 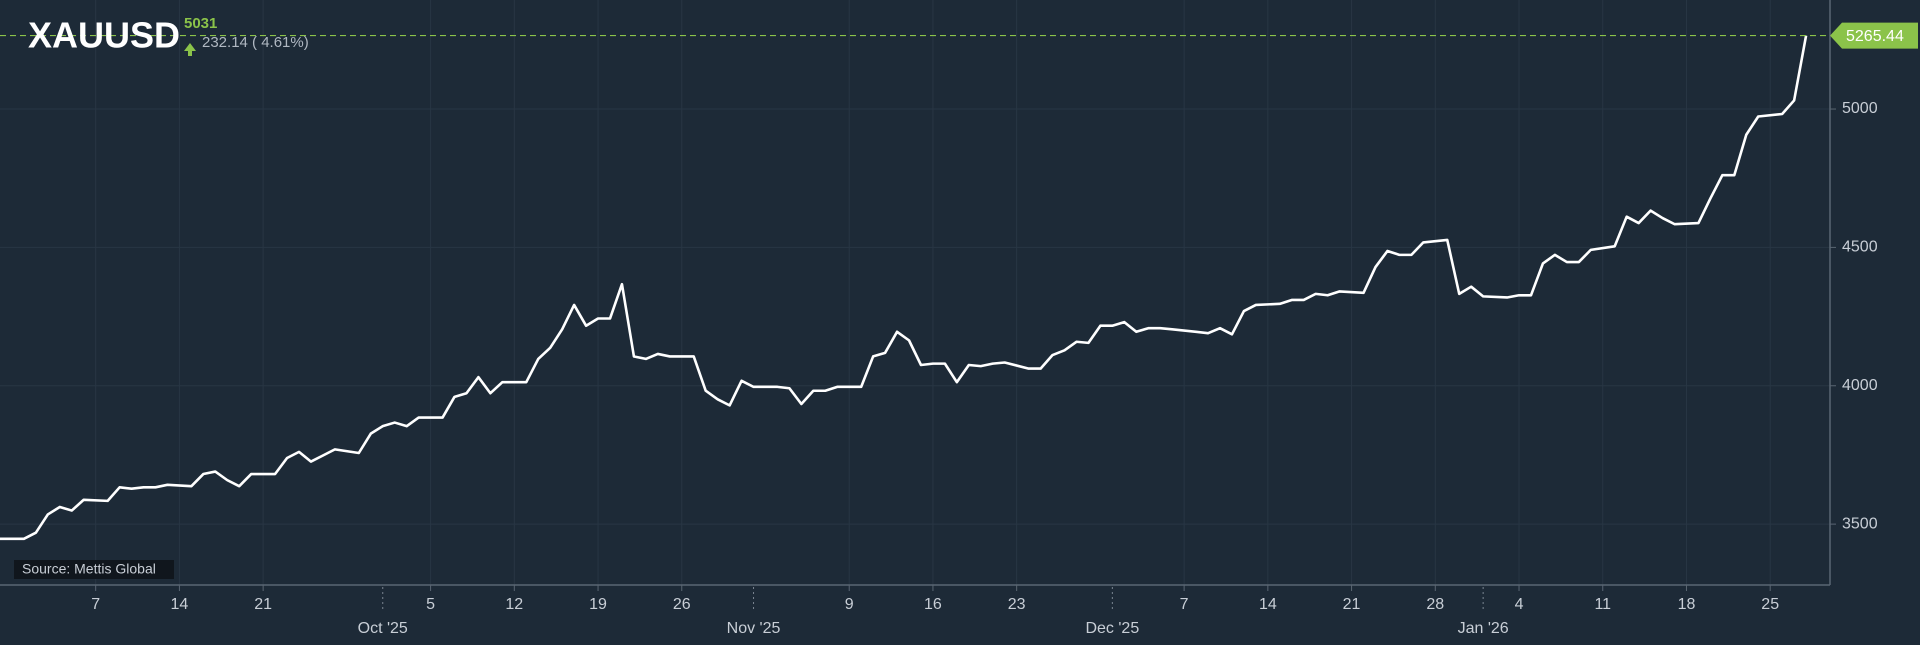 What do you see at coordinates (1112, 628) in the screenshot?
I see `x-month-label: Dec '25` at bounding box center [1112, 628].